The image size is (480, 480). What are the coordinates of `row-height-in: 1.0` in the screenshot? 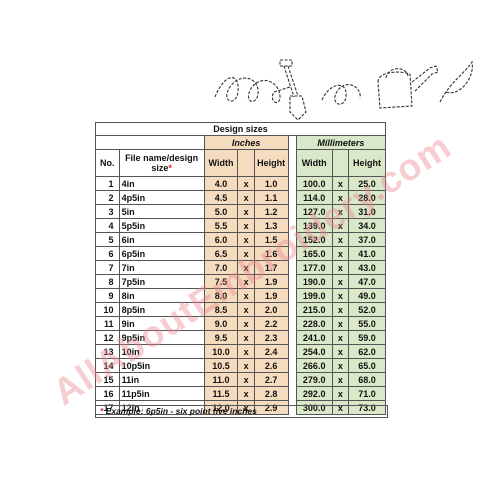 It's located at (271, 183).